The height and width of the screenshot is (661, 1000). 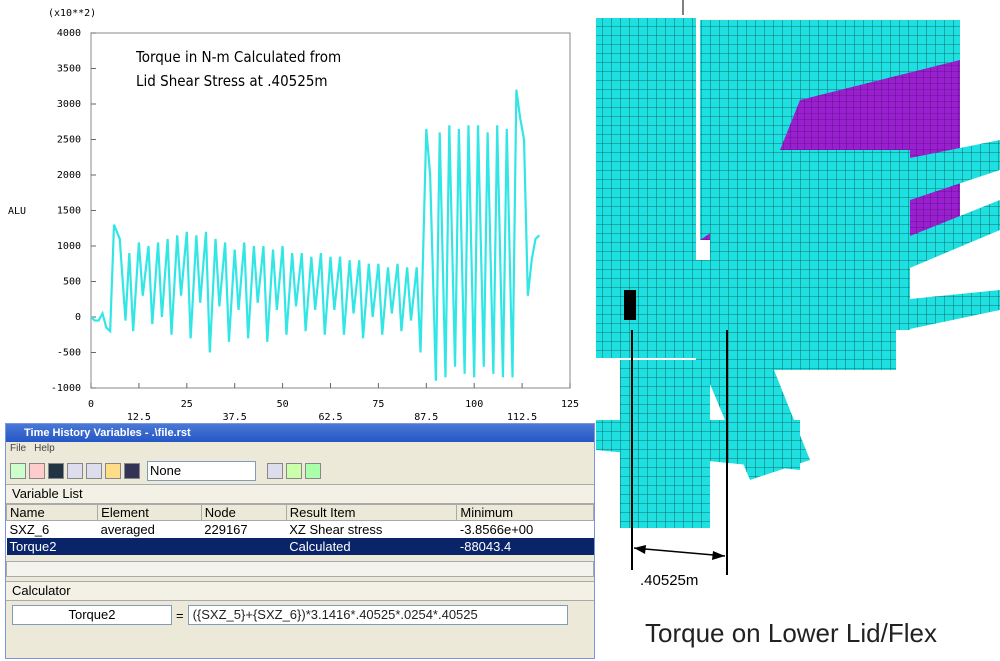 I want to click on table-cell: XZ Shear stress, so click(x=336, y=529).